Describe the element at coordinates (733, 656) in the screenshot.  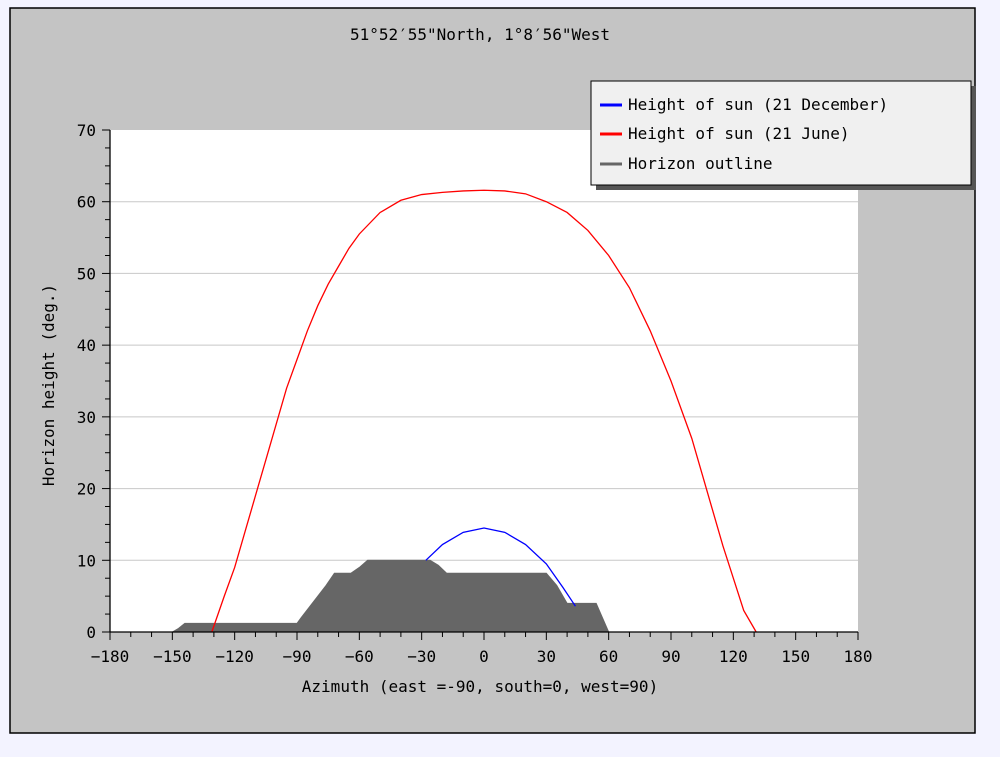
I see `x-tick-label: 120` at that location.